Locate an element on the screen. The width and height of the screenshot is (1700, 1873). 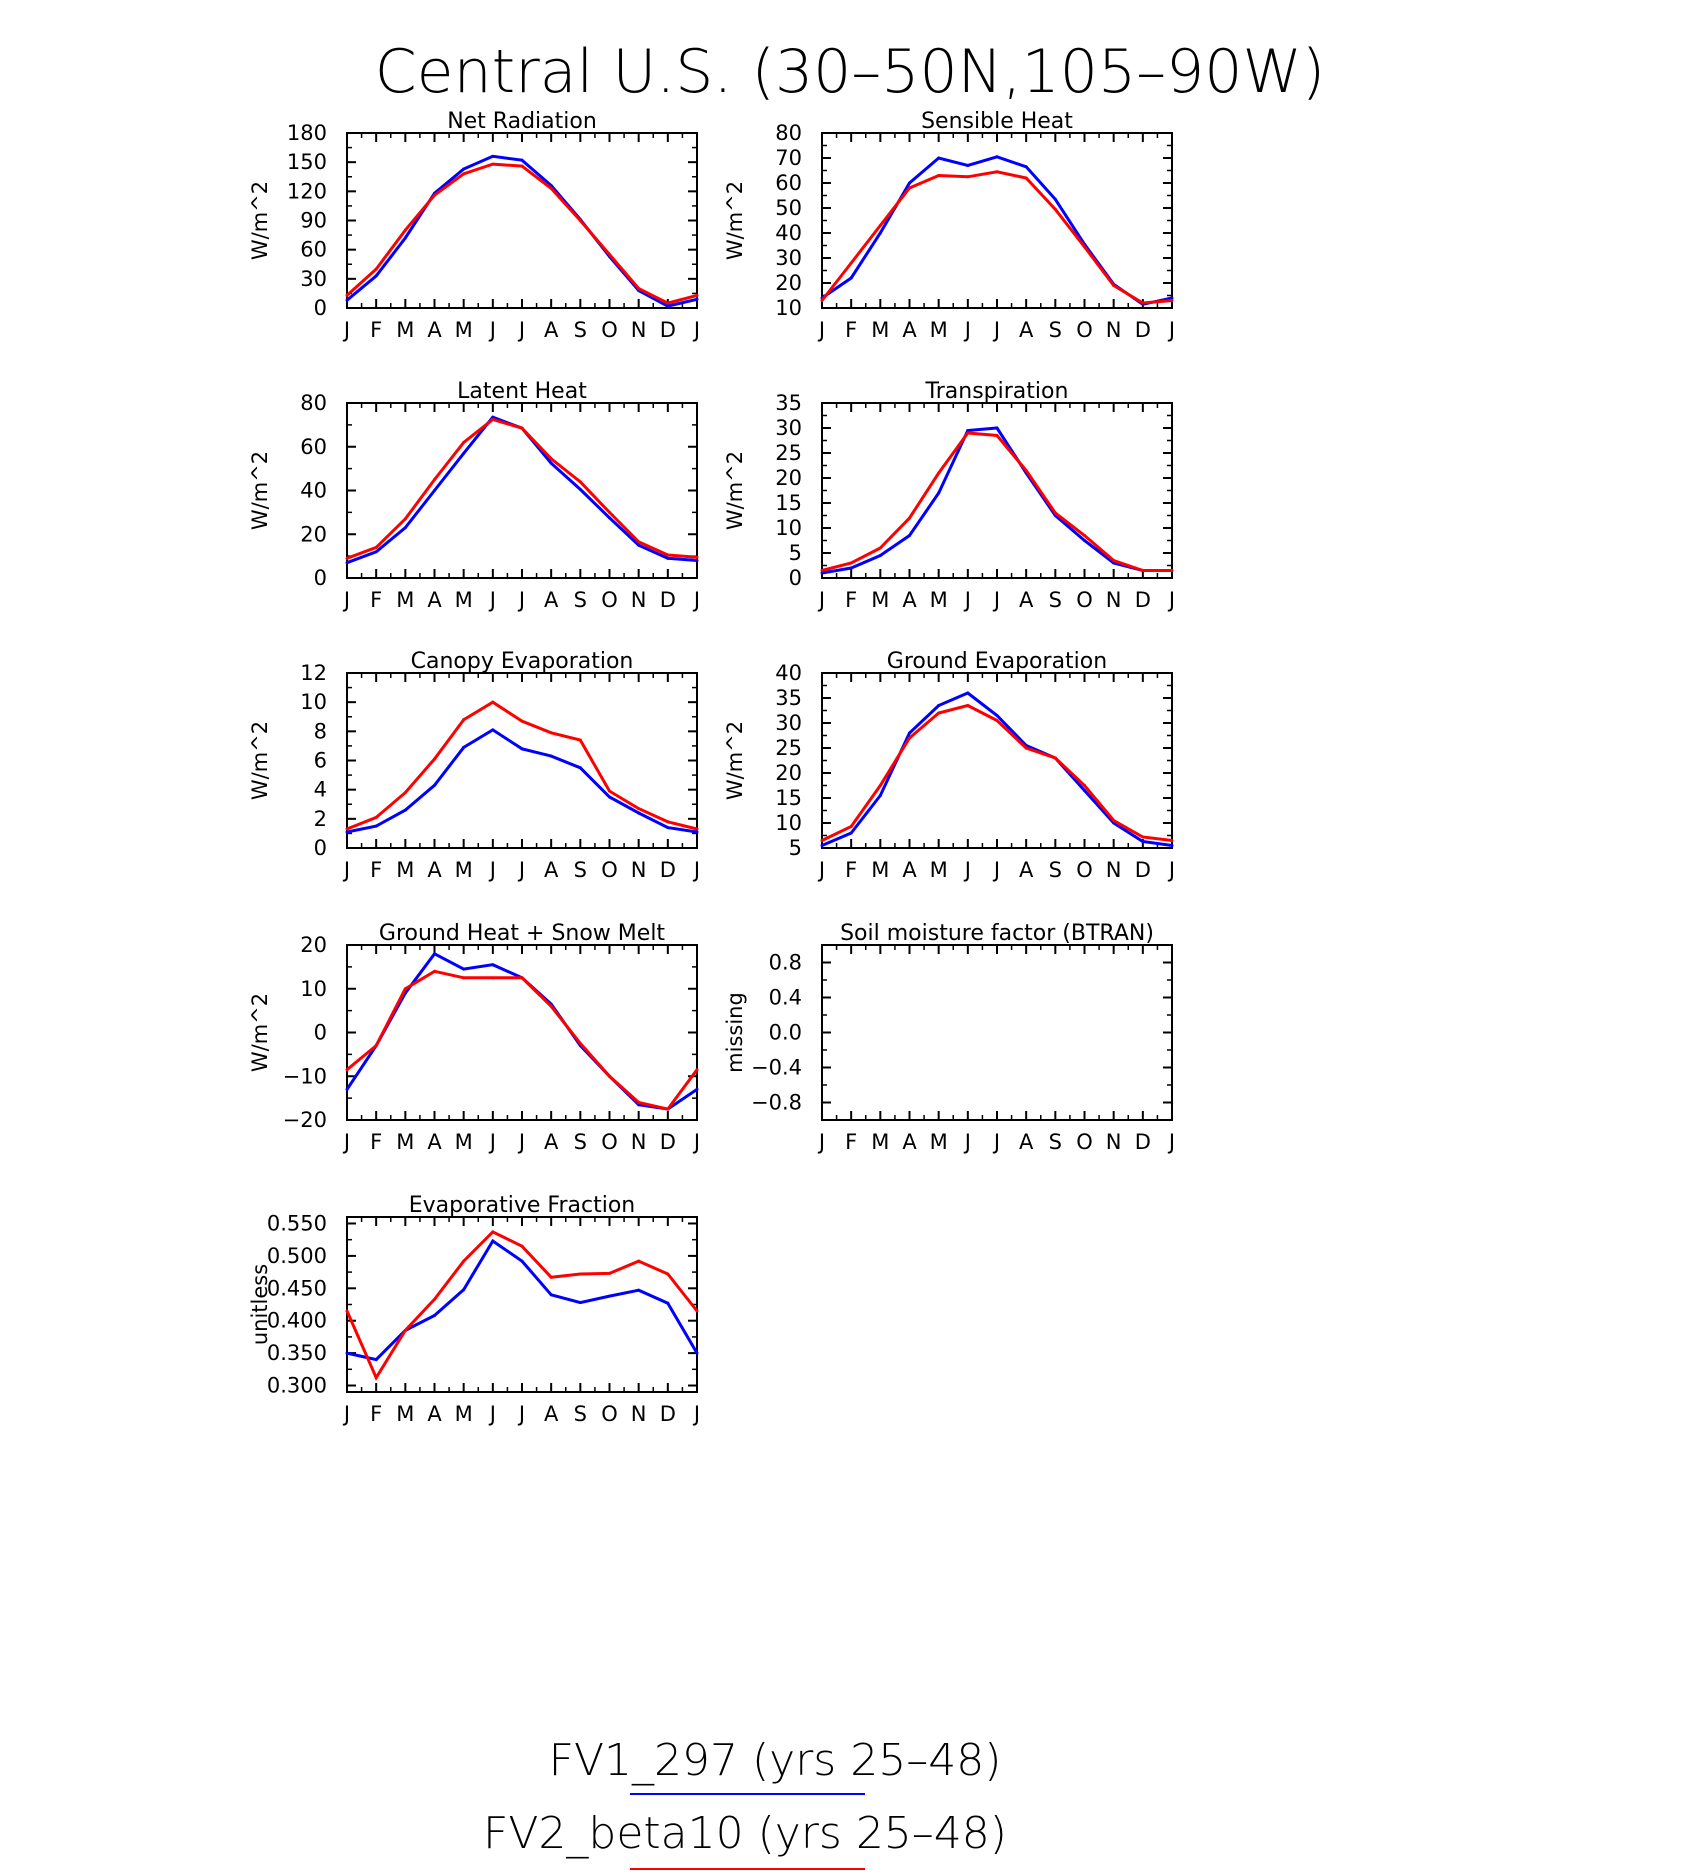
panel-title: Canopy Evaporation is located at coordinates (522, 661).